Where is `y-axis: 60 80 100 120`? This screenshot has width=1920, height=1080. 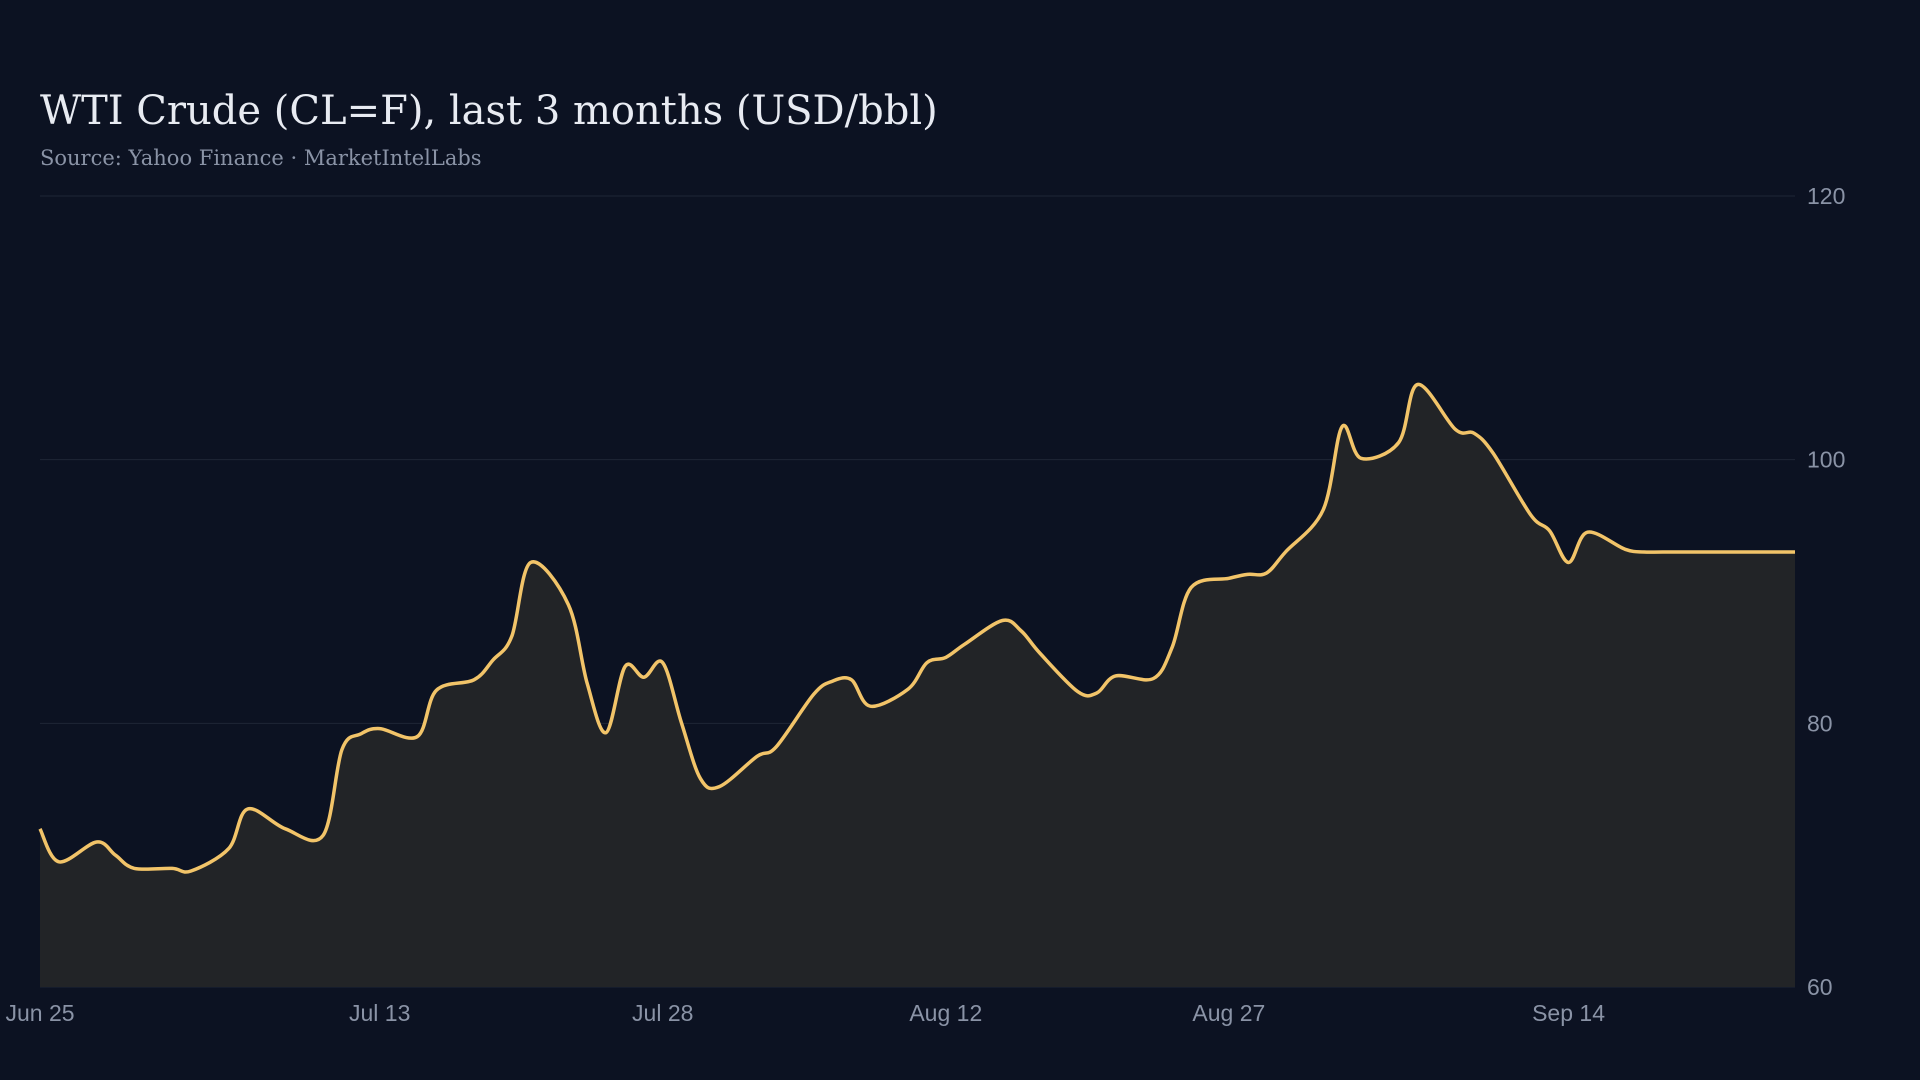
y-axis: 60 80 100 120 is located at coordinates (1826, 591).